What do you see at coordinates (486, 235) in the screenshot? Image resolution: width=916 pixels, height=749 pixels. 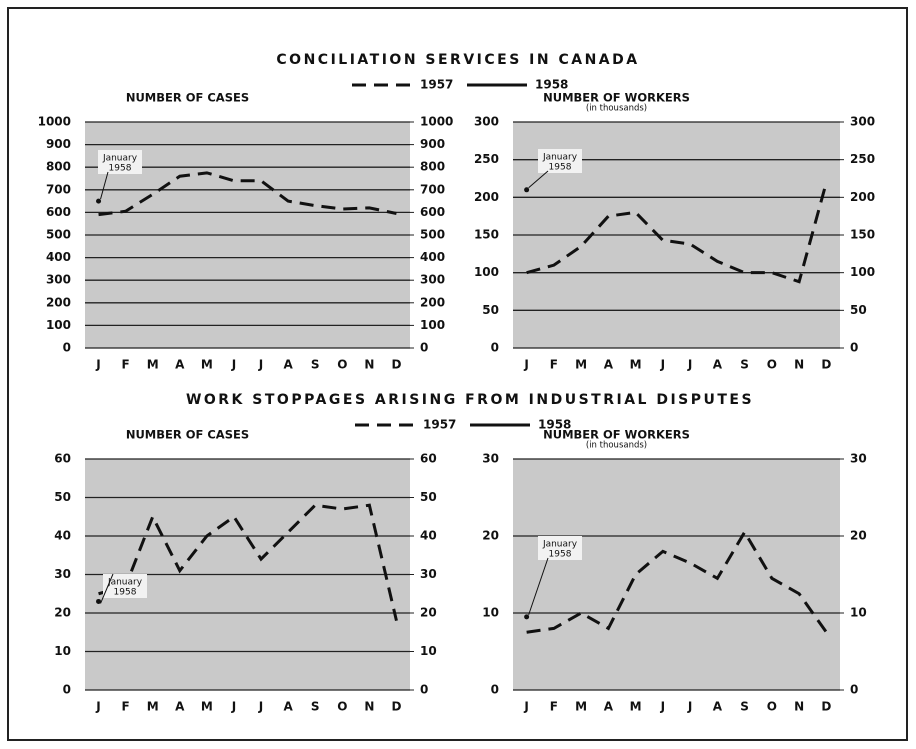 I see `y-tick-label: 150` at bounding box center [486, 235].